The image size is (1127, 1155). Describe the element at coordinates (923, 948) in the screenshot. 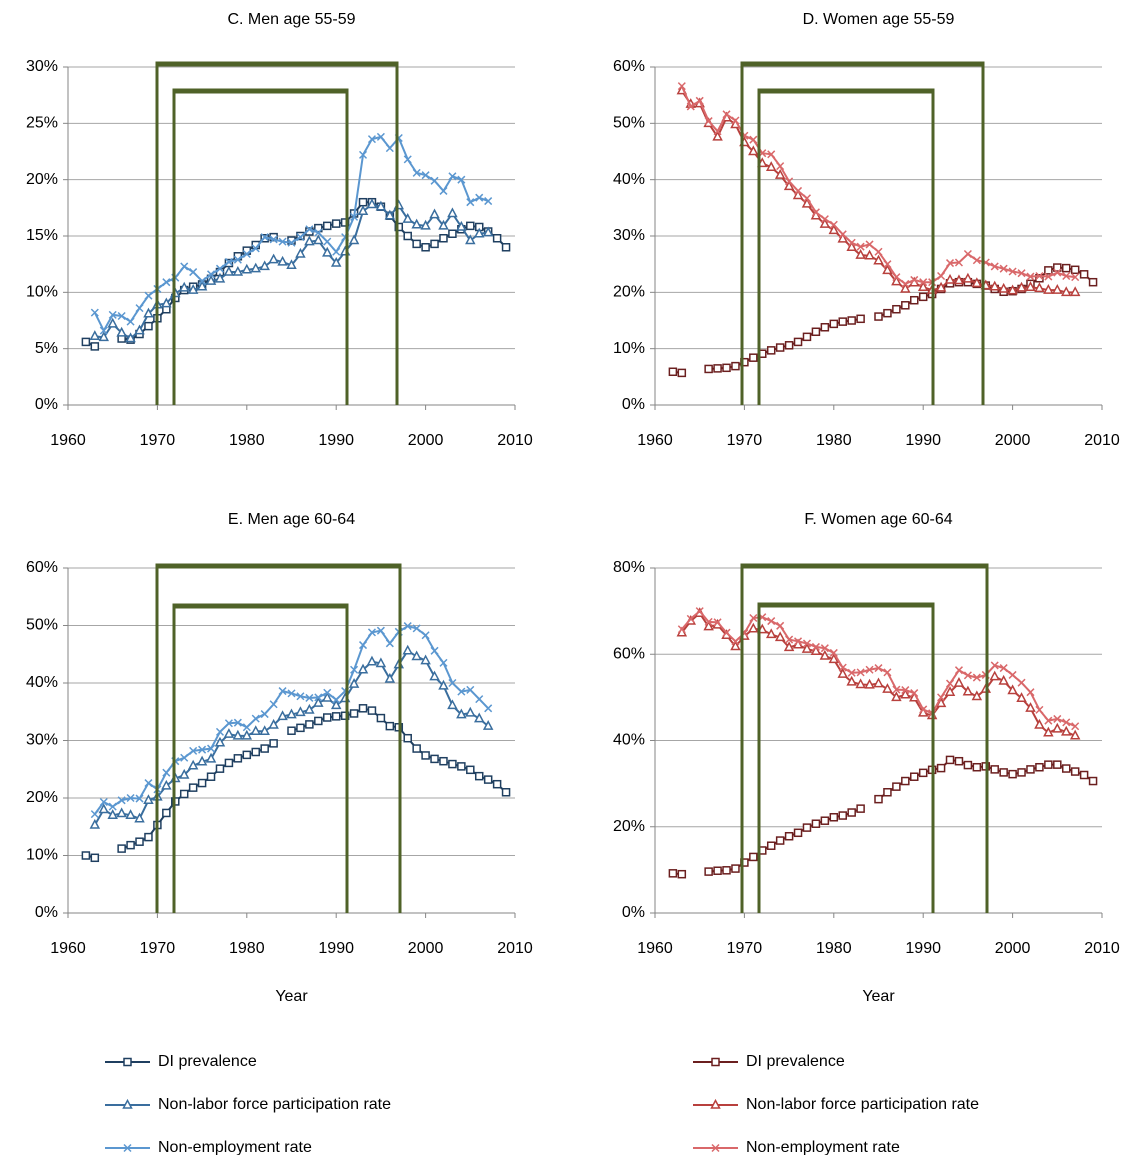

I see `x-tick-label: 1990` at that location.